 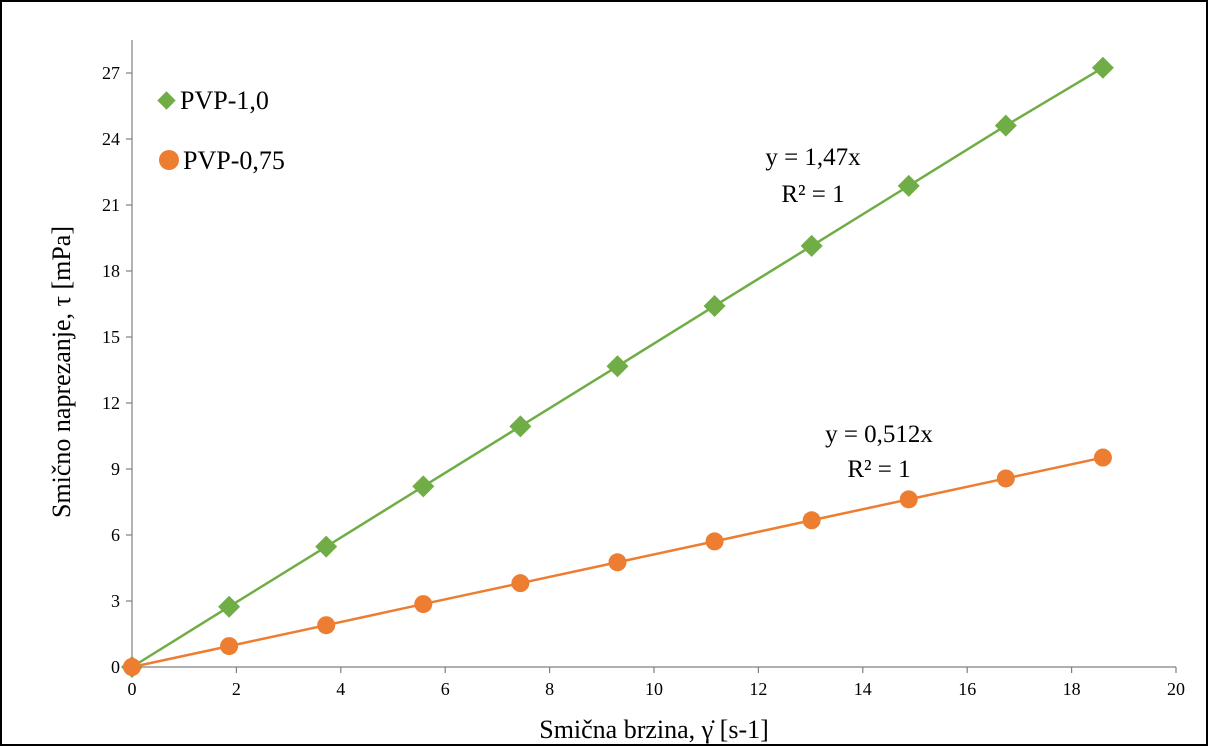 I want to click on y-tick-label: 3, so click(x=115, y=601).